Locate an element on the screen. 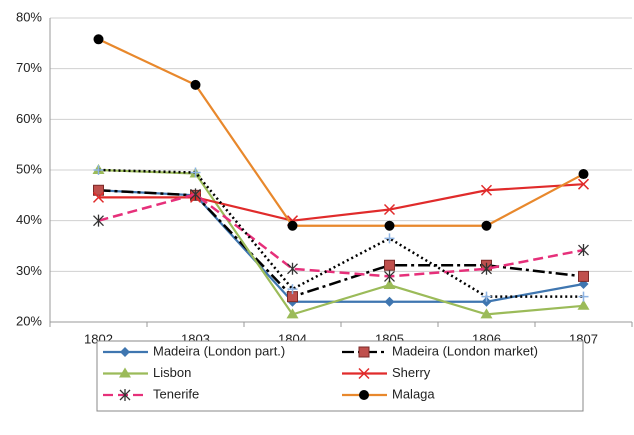  y-tick-label: 20% is located at coordinates (29, 320).